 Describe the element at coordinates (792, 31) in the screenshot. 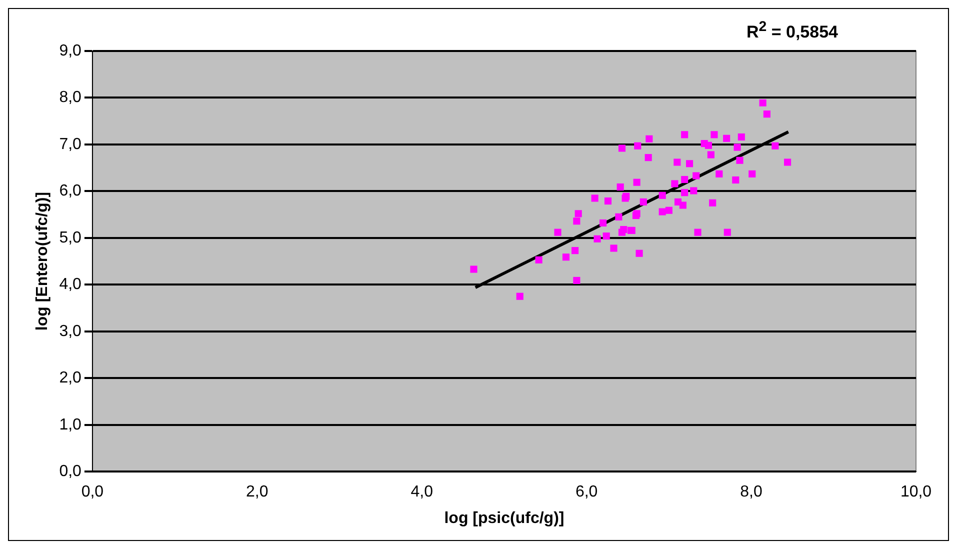

I see `text: R$^{2}$ = 0,5854` at that location.